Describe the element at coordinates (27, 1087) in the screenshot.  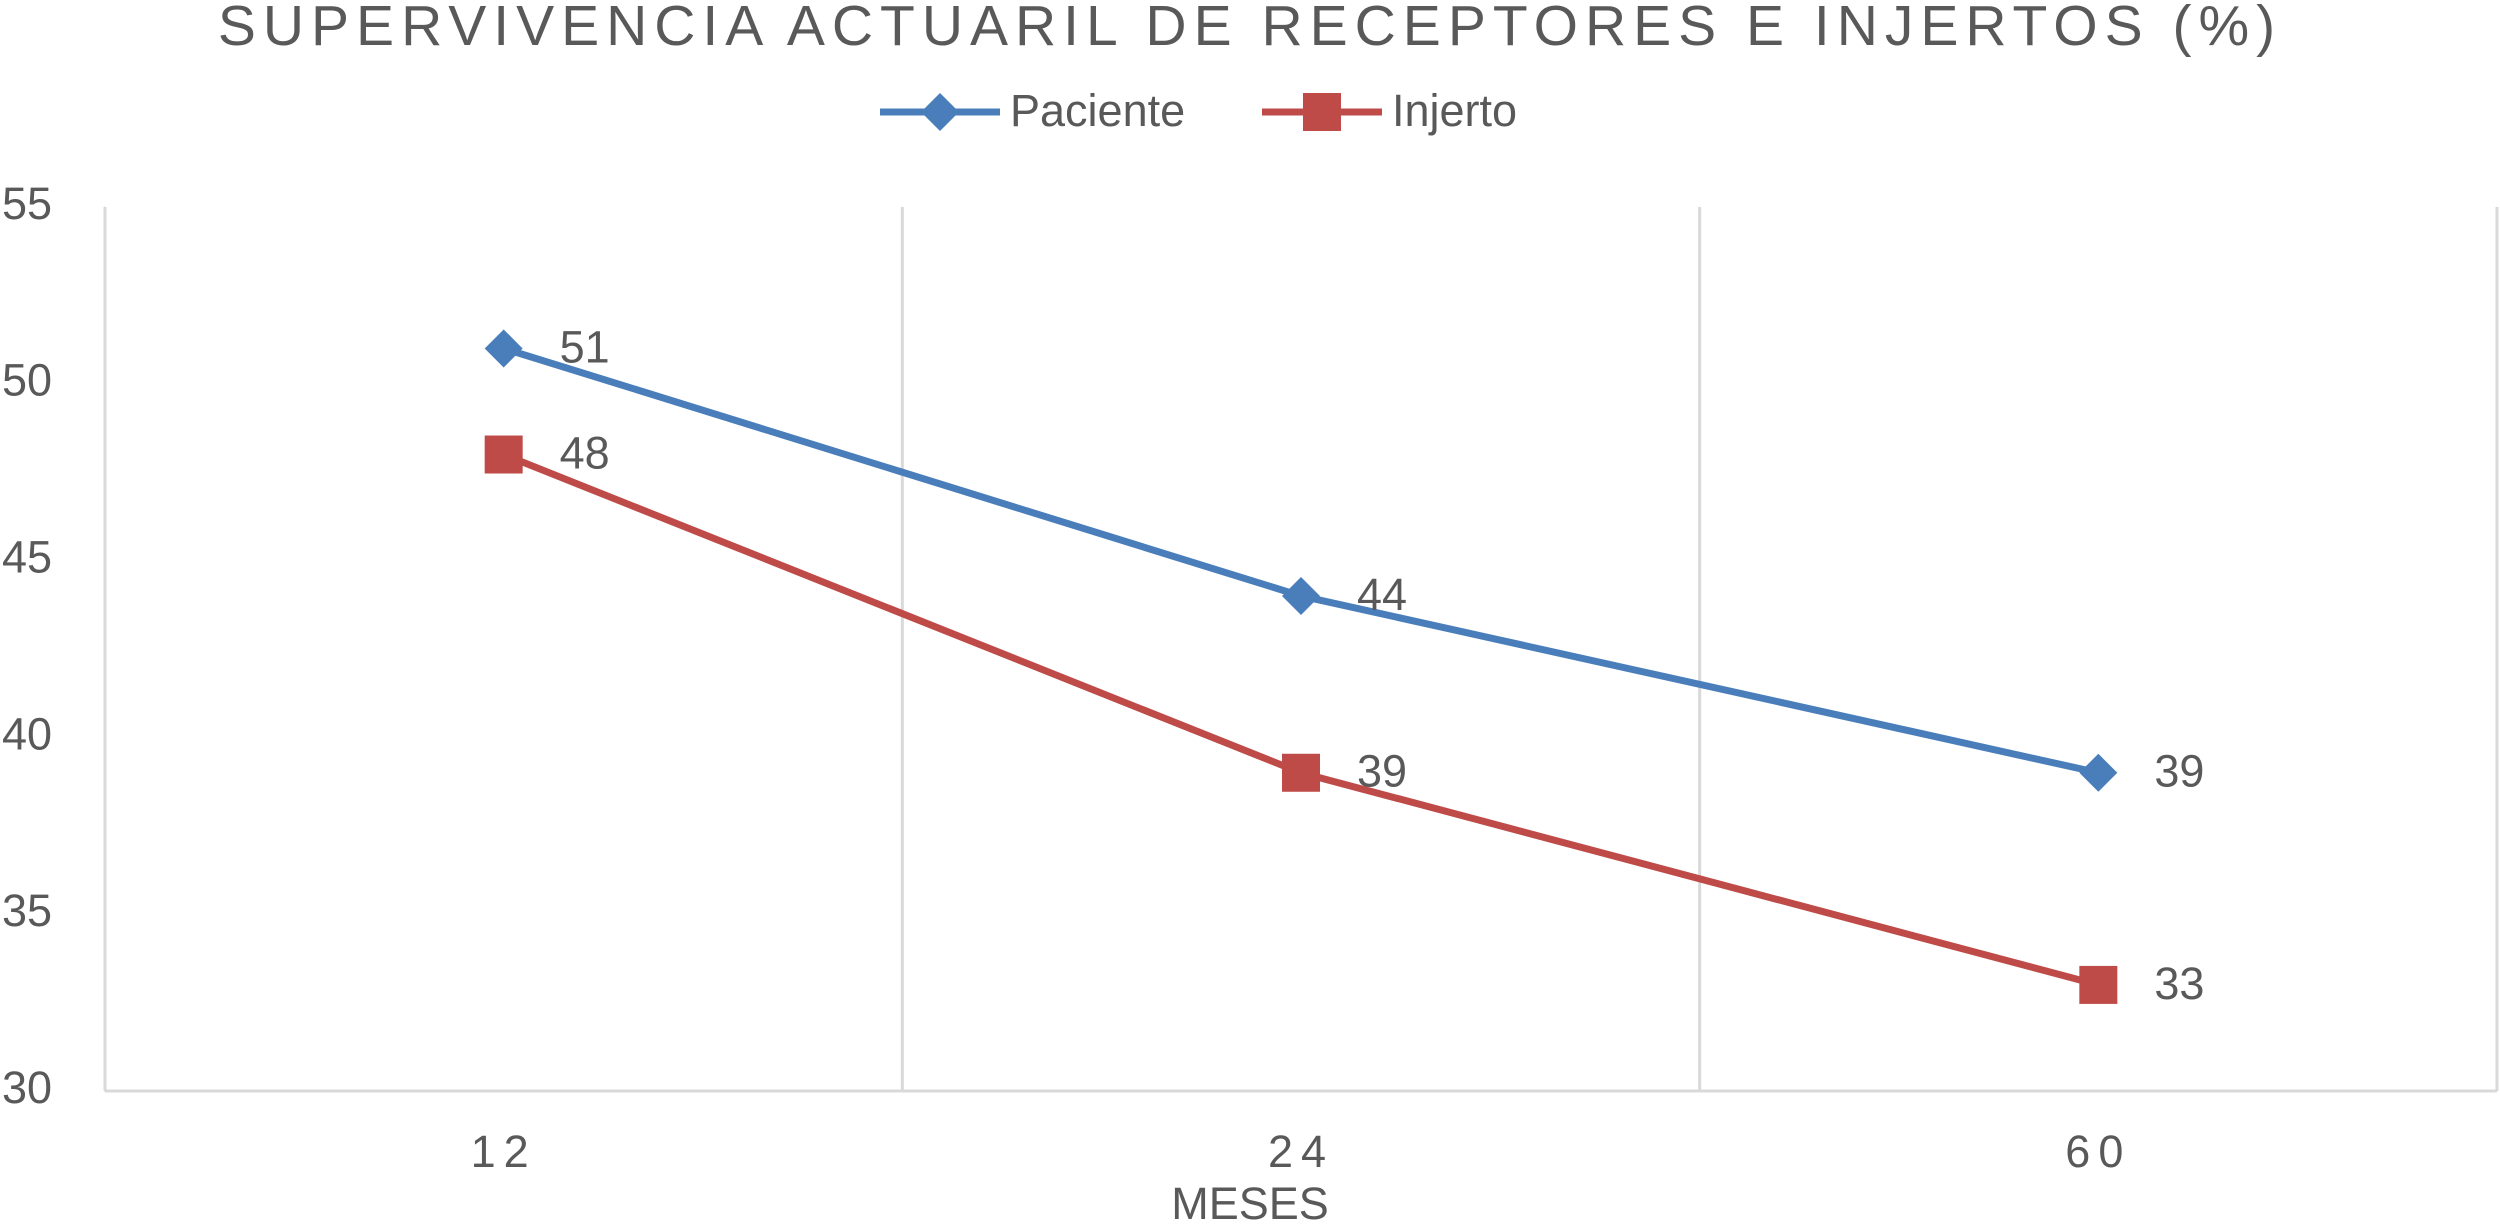
I see `y-tick-label: 30` at that location.